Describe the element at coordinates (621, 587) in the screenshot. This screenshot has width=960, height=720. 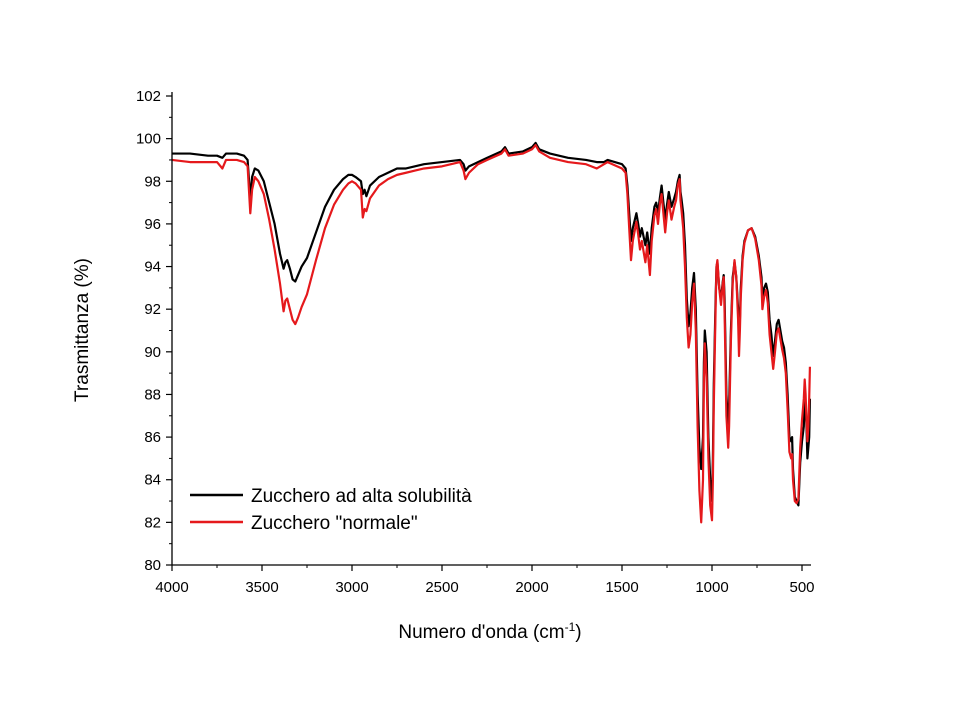
I see `x-tick-label: 1500` at that location.